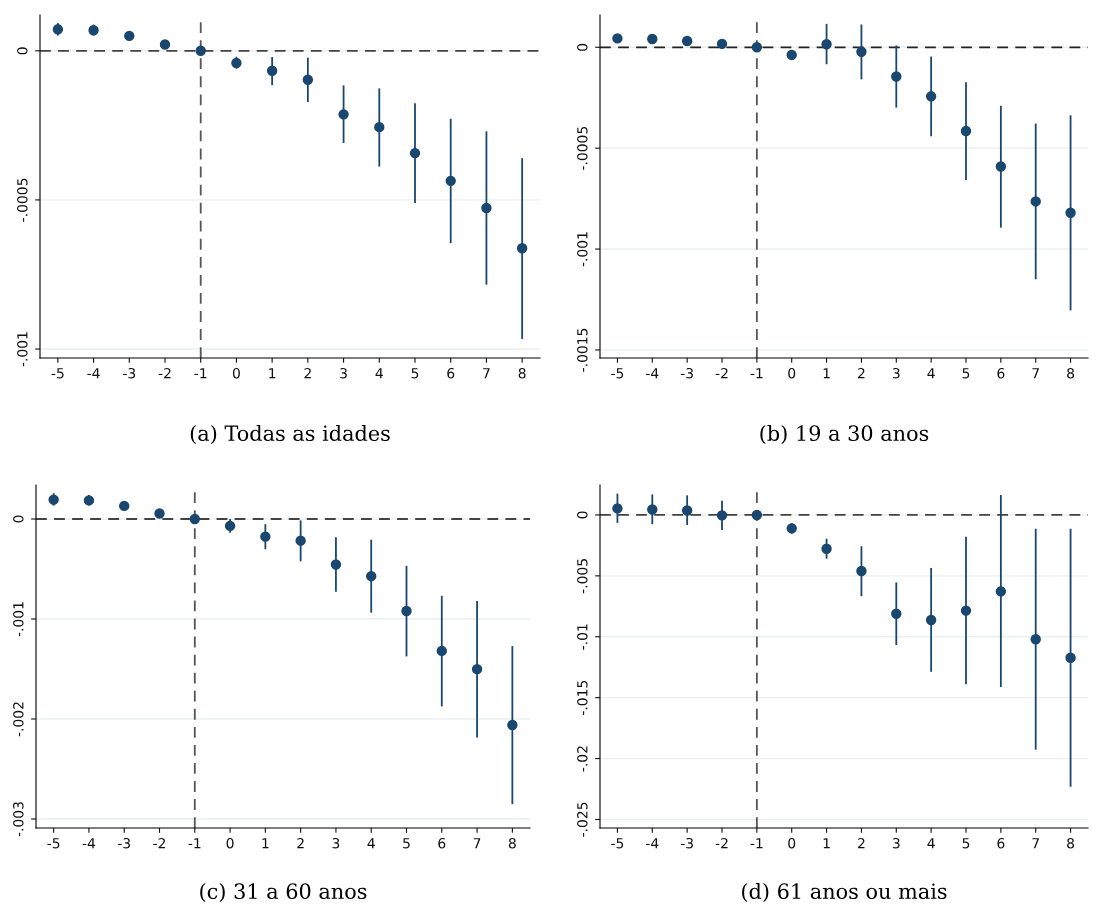  Describe the element at coordinates (582, 697) in the screenshot. I see `y-tick-label: -.015` at that location.